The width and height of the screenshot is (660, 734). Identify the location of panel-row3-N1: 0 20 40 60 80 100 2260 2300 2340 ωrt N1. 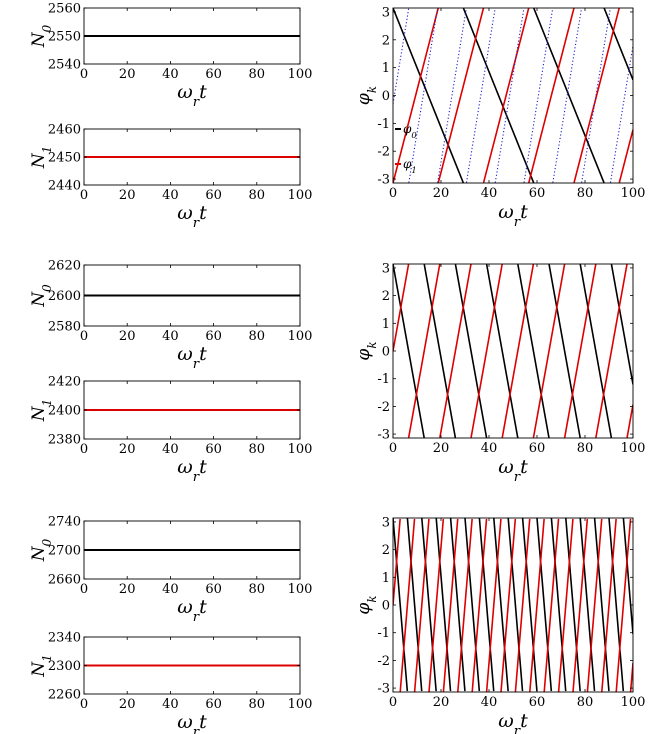
(170, 682).